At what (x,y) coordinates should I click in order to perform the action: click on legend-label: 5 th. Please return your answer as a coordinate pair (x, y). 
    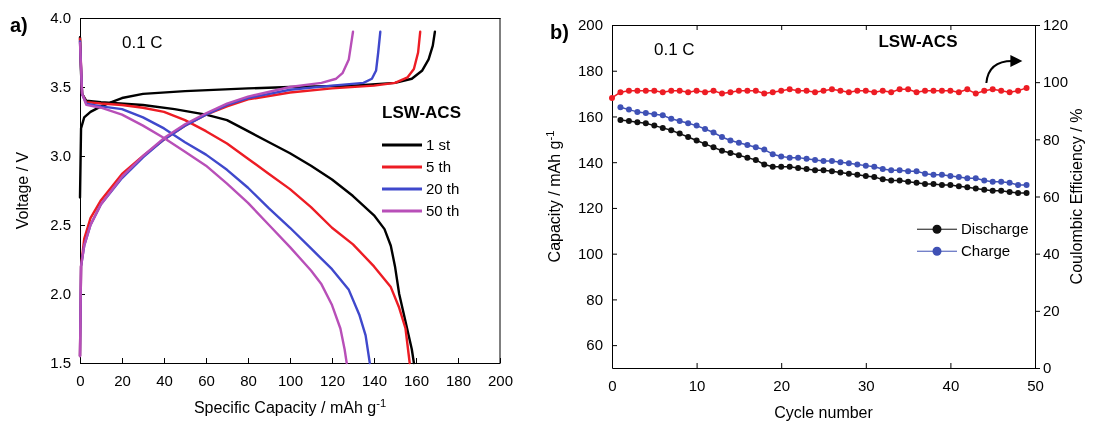
    Looking at the image, I should click on (439, 166).